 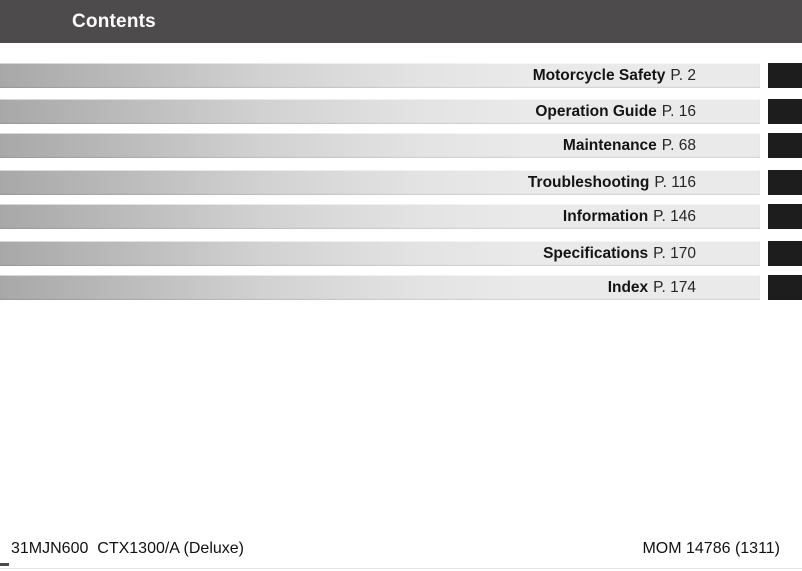 I want to click on toc-row-index: Index P. 174, so click(x=401, y=287).